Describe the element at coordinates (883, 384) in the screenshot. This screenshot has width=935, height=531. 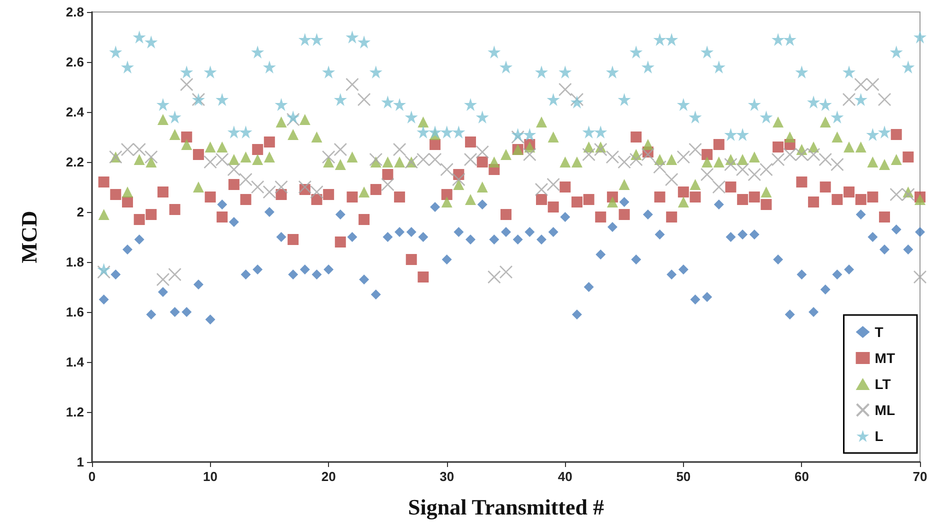
I see `legend-label: LT` at that location.